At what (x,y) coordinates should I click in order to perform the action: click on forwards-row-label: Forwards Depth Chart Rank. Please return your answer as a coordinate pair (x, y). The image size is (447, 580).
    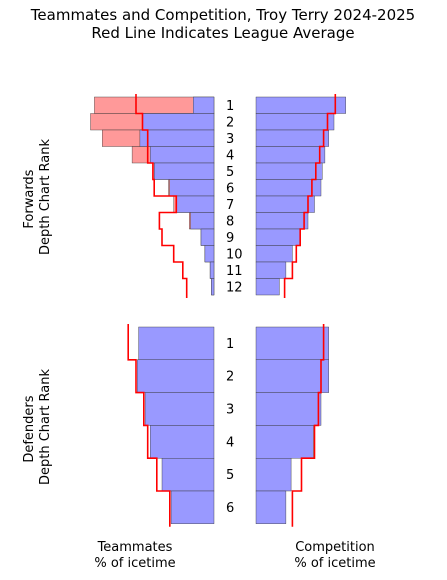
    Looking at the image, I should click on (37, 197).